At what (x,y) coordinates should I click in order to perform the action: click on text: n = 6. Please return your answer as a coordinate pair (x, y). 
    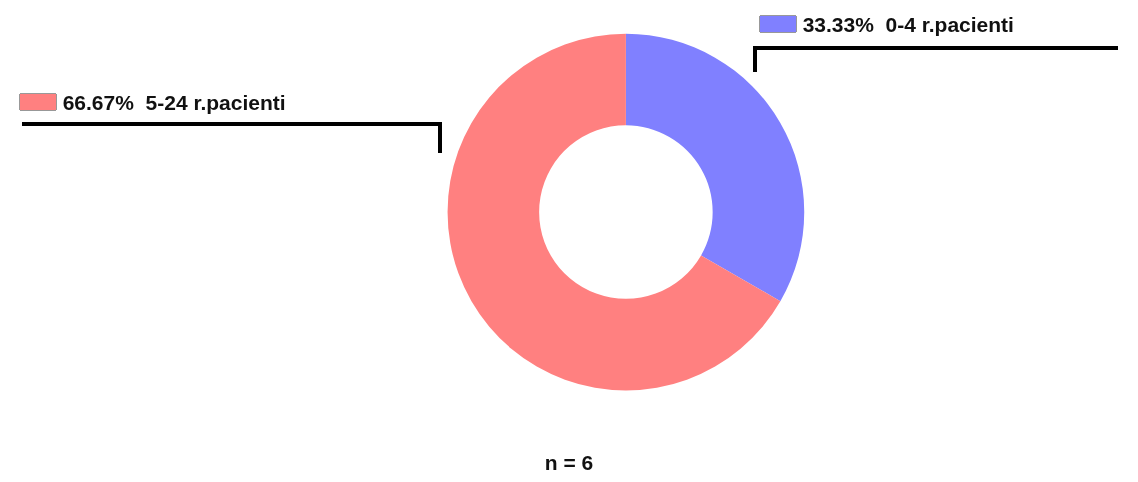
    Looking at the image, I should click on (569, 462).